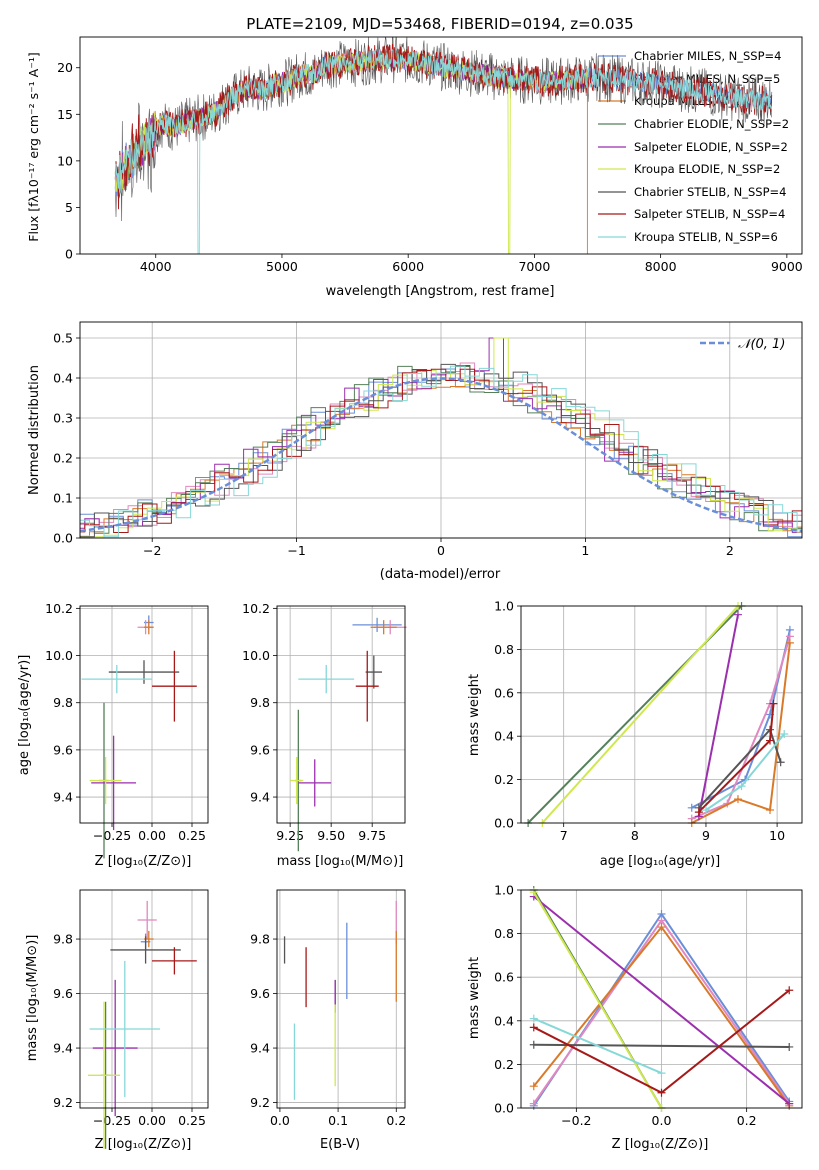 The height and width of the screenshot is (1170, 819). I want to click on spectrum-xtick-label: 4000, so click(156, 266).